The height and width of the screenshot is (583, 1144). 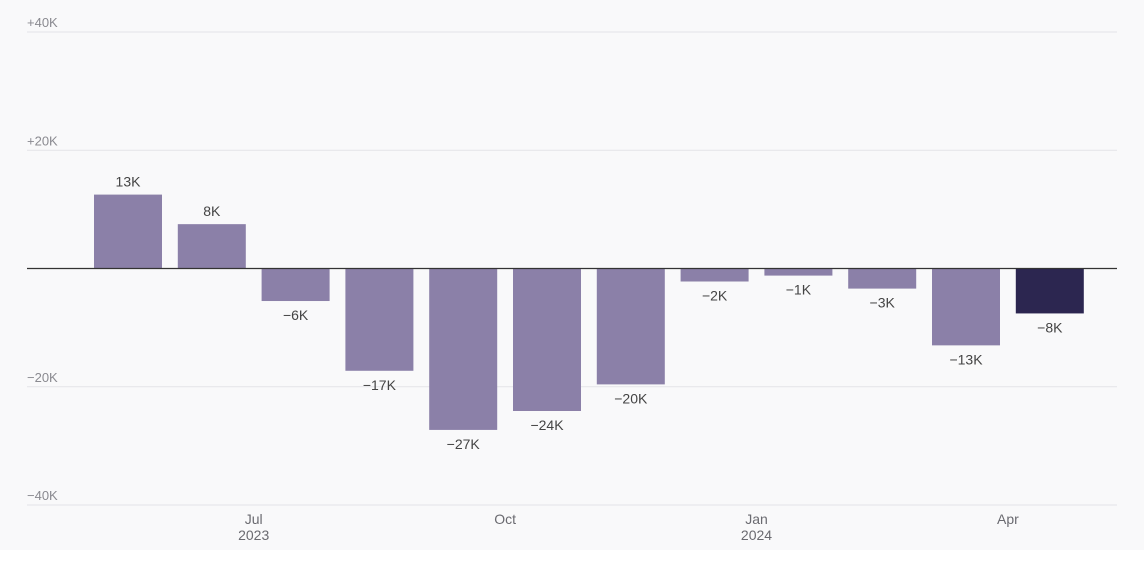 What do you see at coordinates (296, 315) in the screenshot?
I see `data-label: −6K` at bounding box center [296, 315].